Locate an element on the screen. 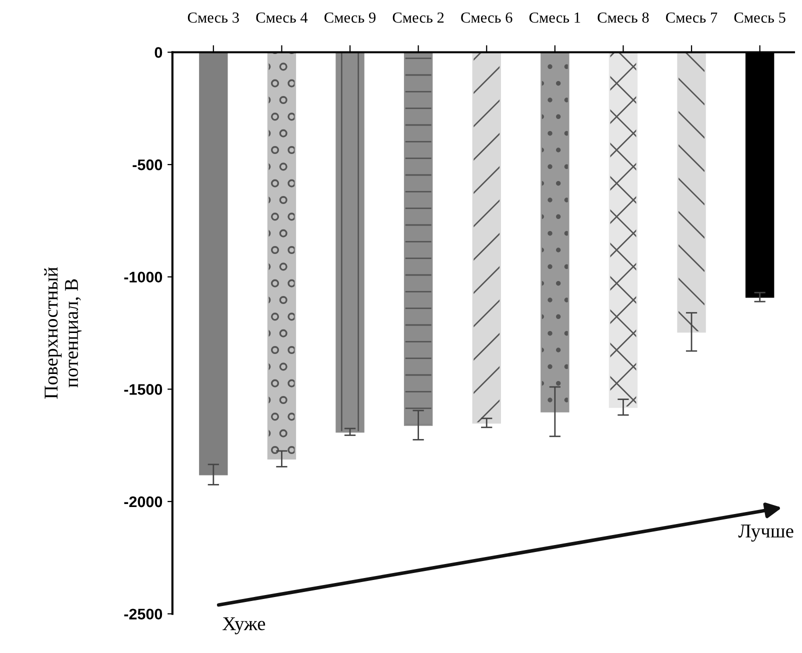  x-tick-label: Смесь 3 is located at coordinates (213, 17).